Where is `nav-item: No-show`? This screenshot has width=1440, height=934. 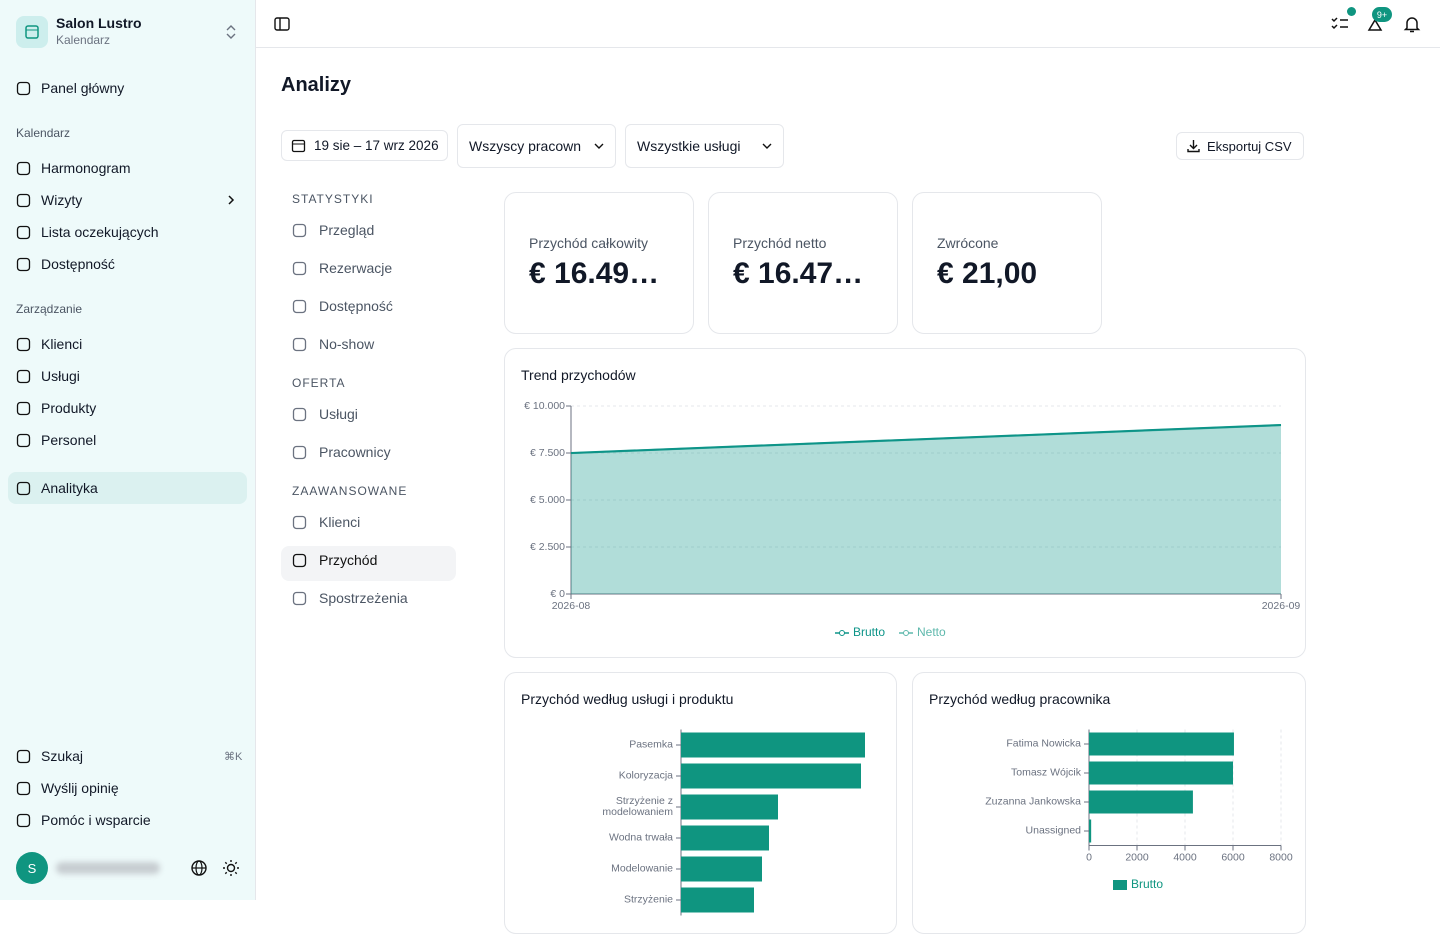
nav-item: No-show is located at coordinates (333, 344).